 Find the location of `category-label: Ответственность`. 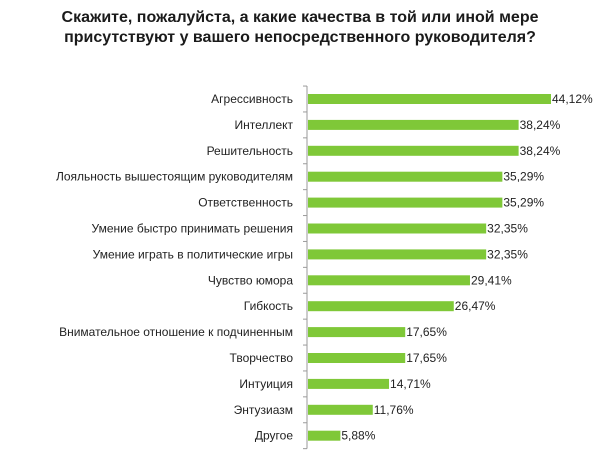

category-label: Ответственность is located at coordinates (245, 203).